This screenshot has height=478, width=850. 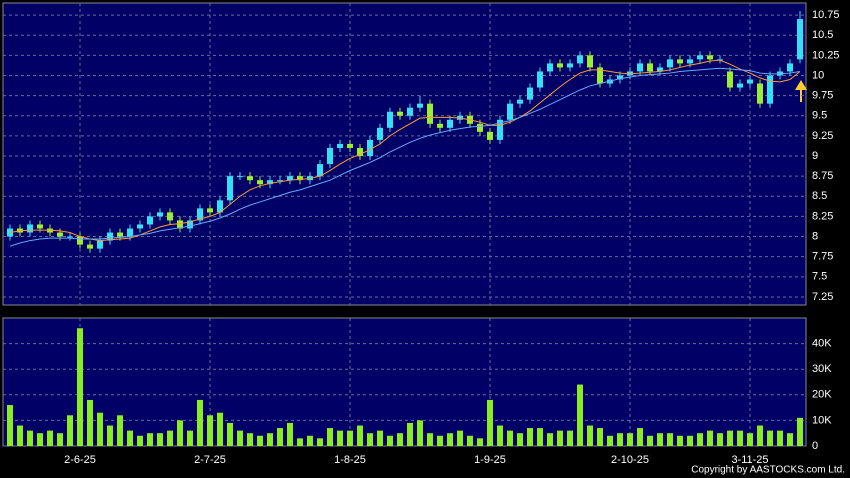 What do you see at coordinates (822, 297) in the screenshot?
I see `y-tick-label: 7.25` at bounding box center [822, 297].